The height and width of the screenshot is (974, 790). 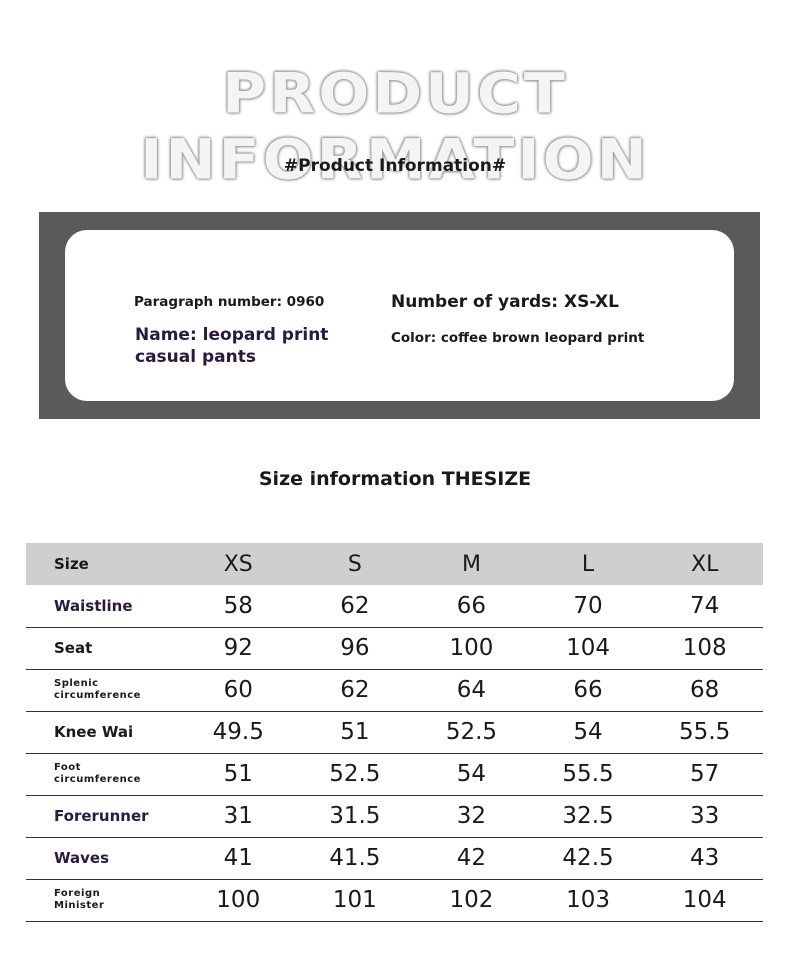 What do you see at coordinates (82, 858) in the screenshot?
I see `row-label-waves: Waves` at bounding box center [82, 858].